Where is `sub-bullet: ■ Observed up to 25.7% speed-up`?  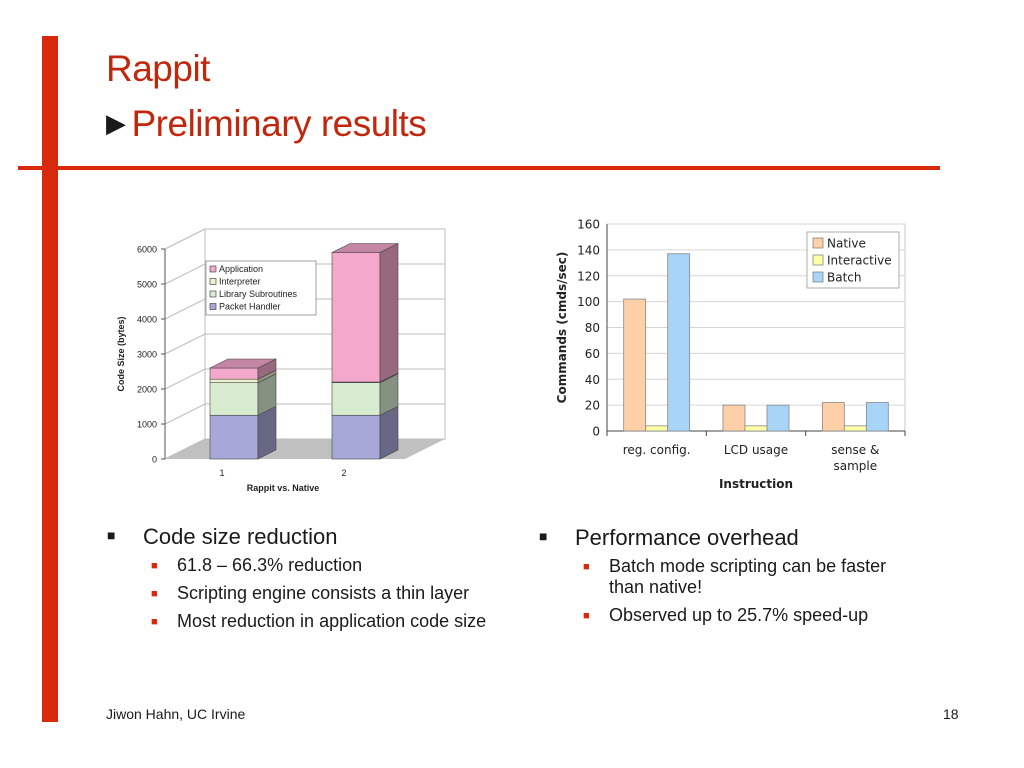
sub-bullet: ■ Observed up to 25.7% speed-up is located at coordinates (751, 615).